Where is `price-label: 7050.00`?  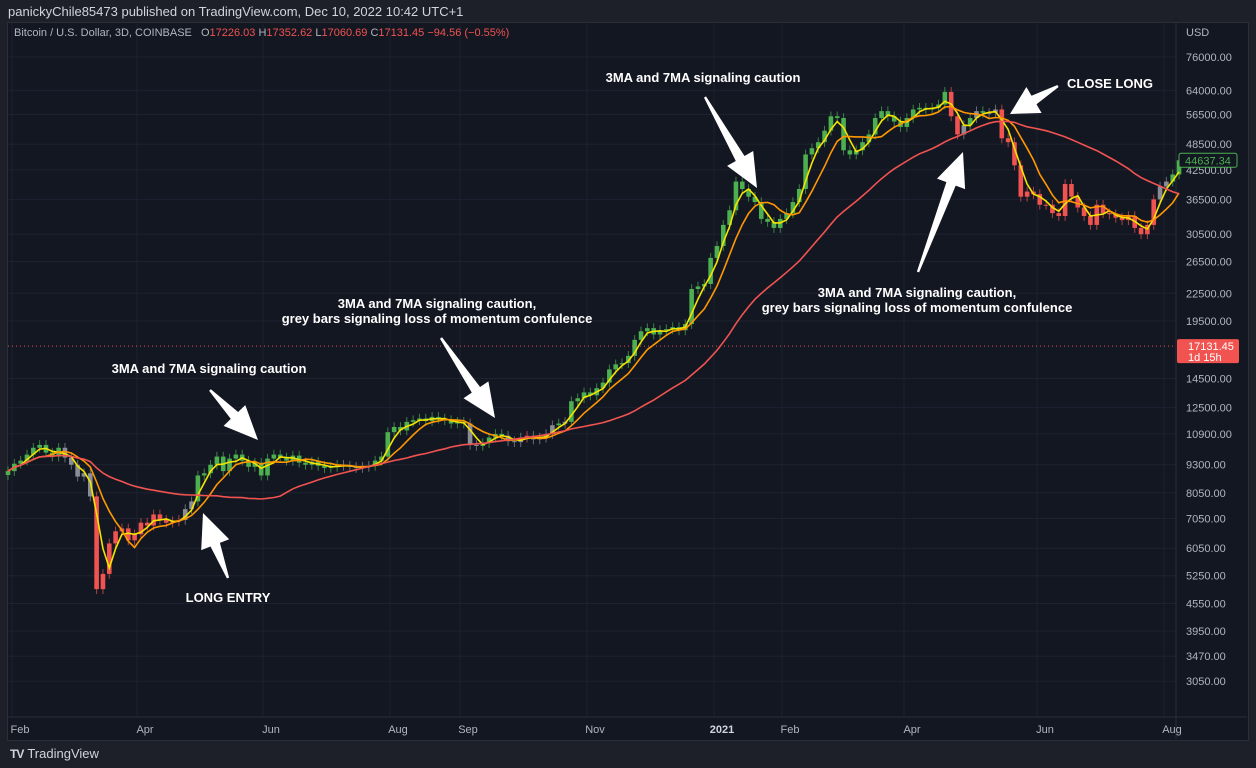
price-label: 7050.00 is located at coordinates (1206, 520).